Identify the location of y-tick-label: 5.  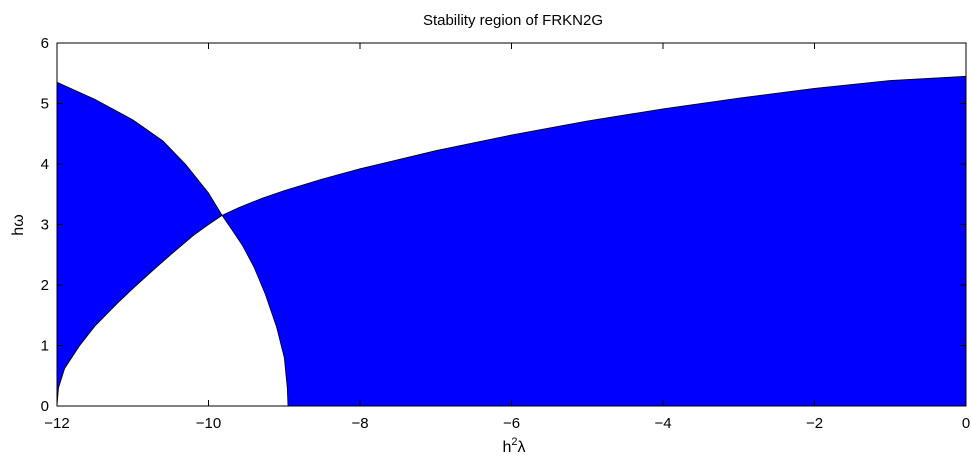
(45, 104).